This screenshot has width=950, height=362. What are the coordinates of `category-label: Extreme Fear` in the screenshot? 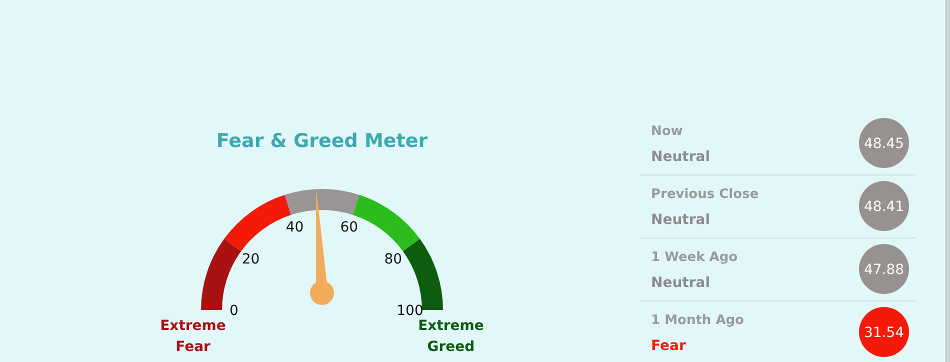 It's located at (193, 336).